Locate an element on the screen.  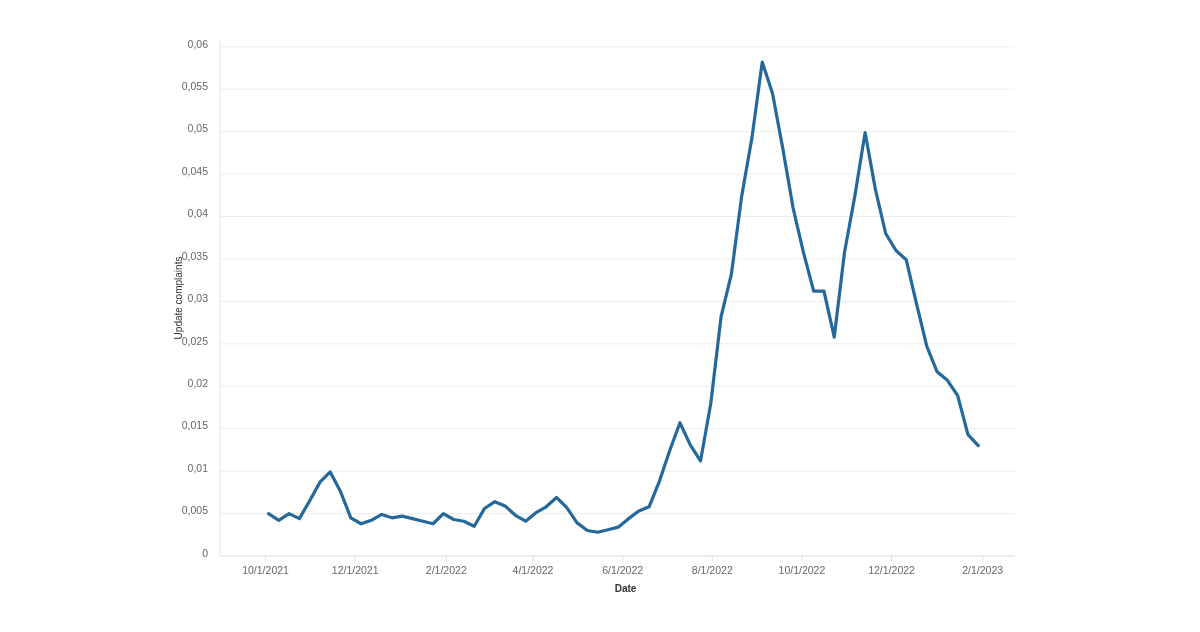
x-tick-label: 10/1/2021 is located at coordinates (266, 570).